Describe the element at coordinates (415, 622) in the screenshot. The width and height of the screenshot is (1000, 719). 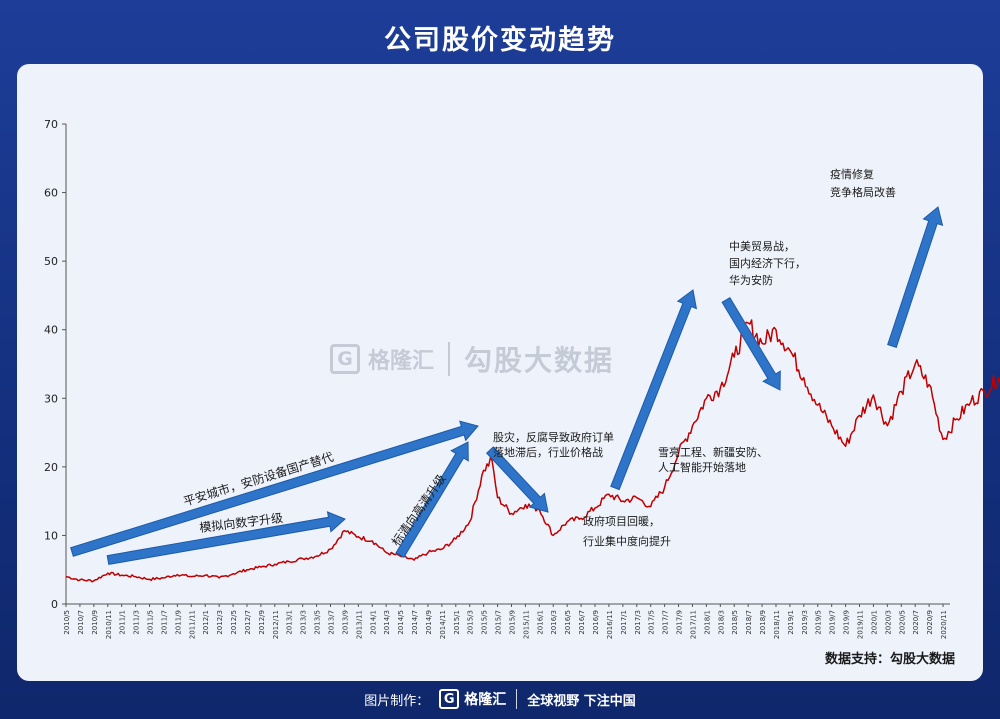
I see `x-tick-label: 2014/7` at that location.